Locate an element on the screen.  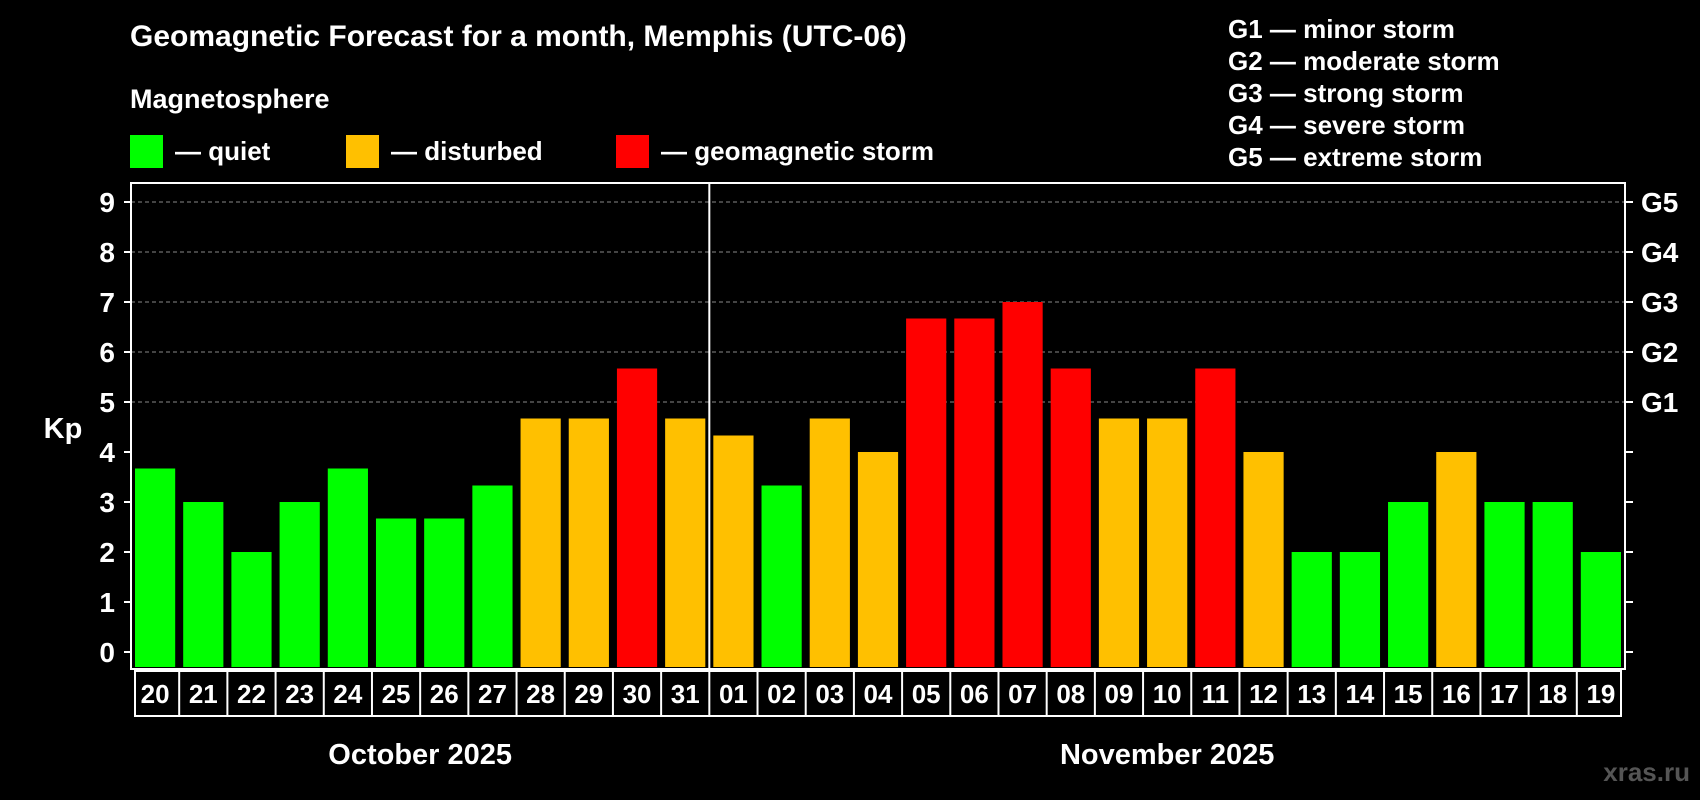
g3-description: G3 — strong storm is located at coordinates (1346, 93).